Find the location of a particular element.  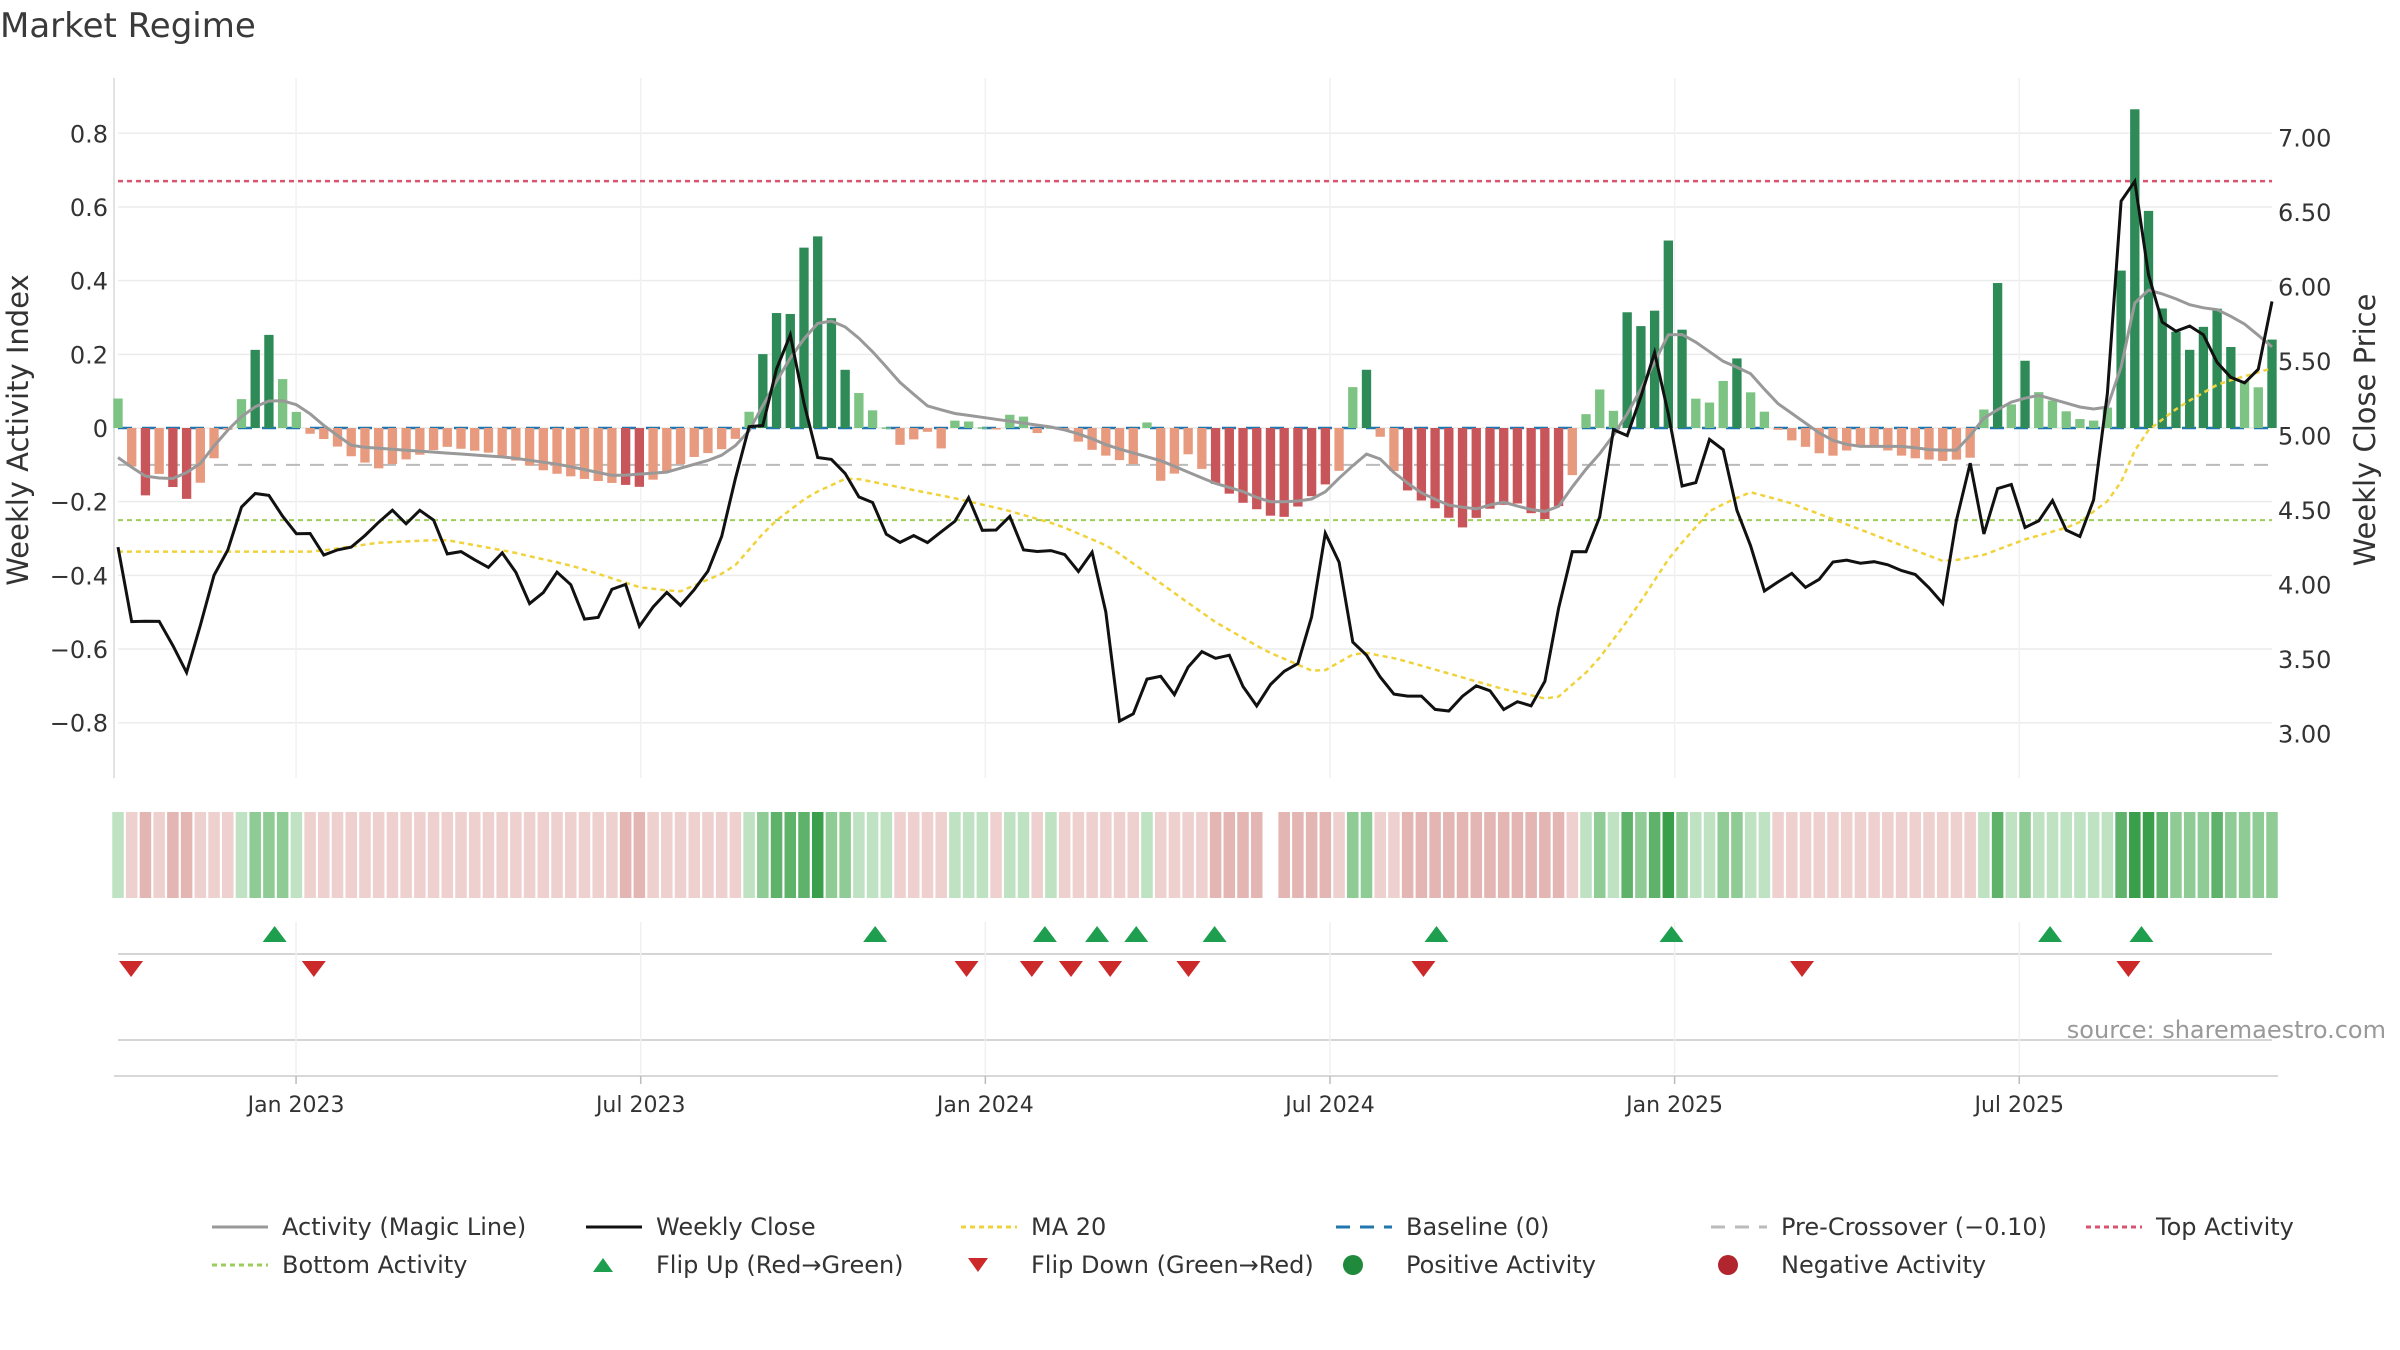

y-tick-label-right: 7.00 is located at coordinates (2304, 139).